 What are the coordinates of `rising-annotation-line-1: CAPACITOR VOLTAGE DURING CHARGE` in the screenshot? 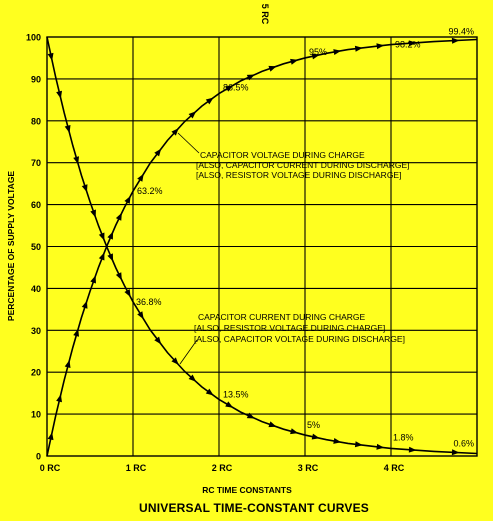 It's located at (282, 155).